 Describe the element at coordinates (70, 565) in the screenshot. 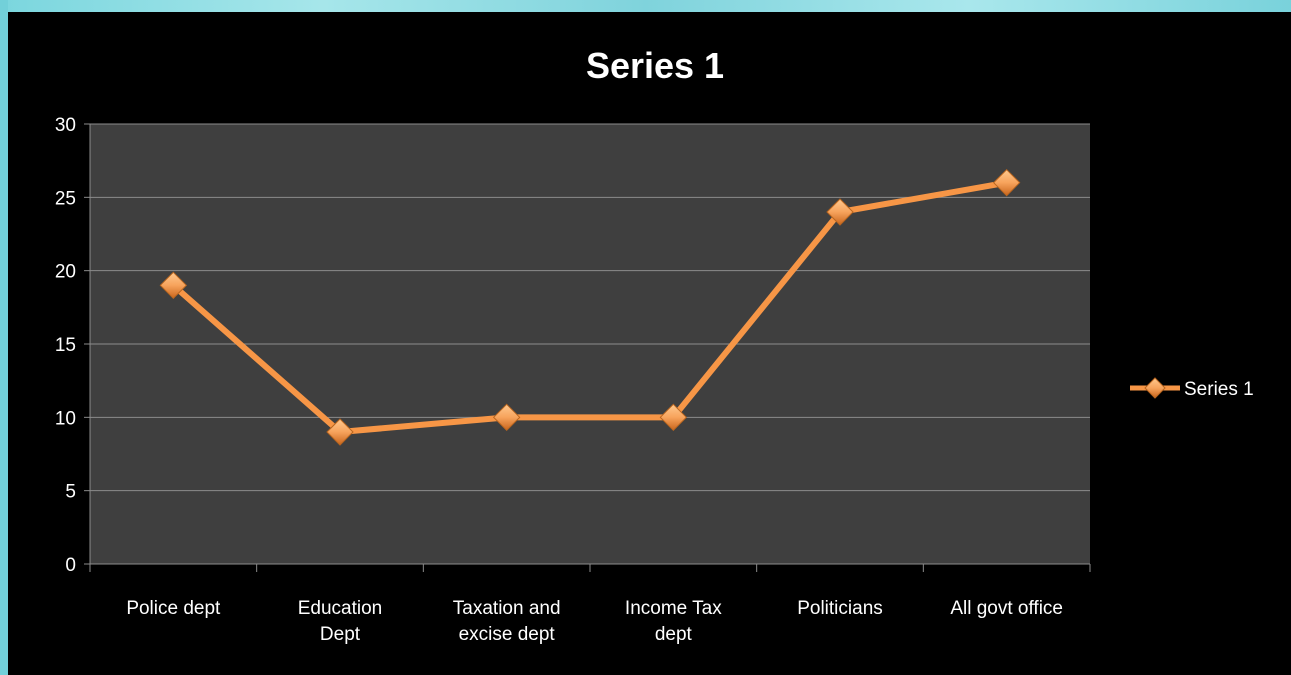

I see `y-tick-label: 0` at that location.